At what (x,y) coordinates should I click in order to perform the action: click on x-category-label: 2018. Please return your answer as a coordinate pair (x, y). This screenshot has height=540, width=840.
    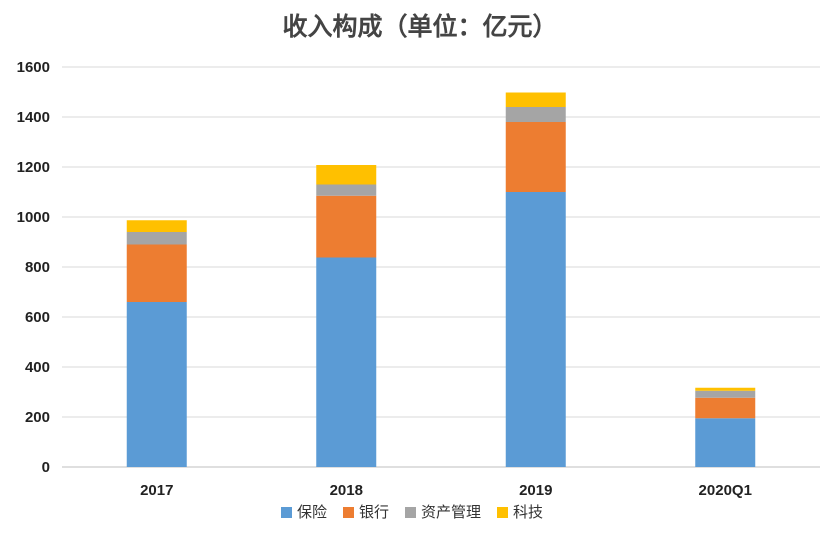
    Looking at the image, I should click on (346, 490).